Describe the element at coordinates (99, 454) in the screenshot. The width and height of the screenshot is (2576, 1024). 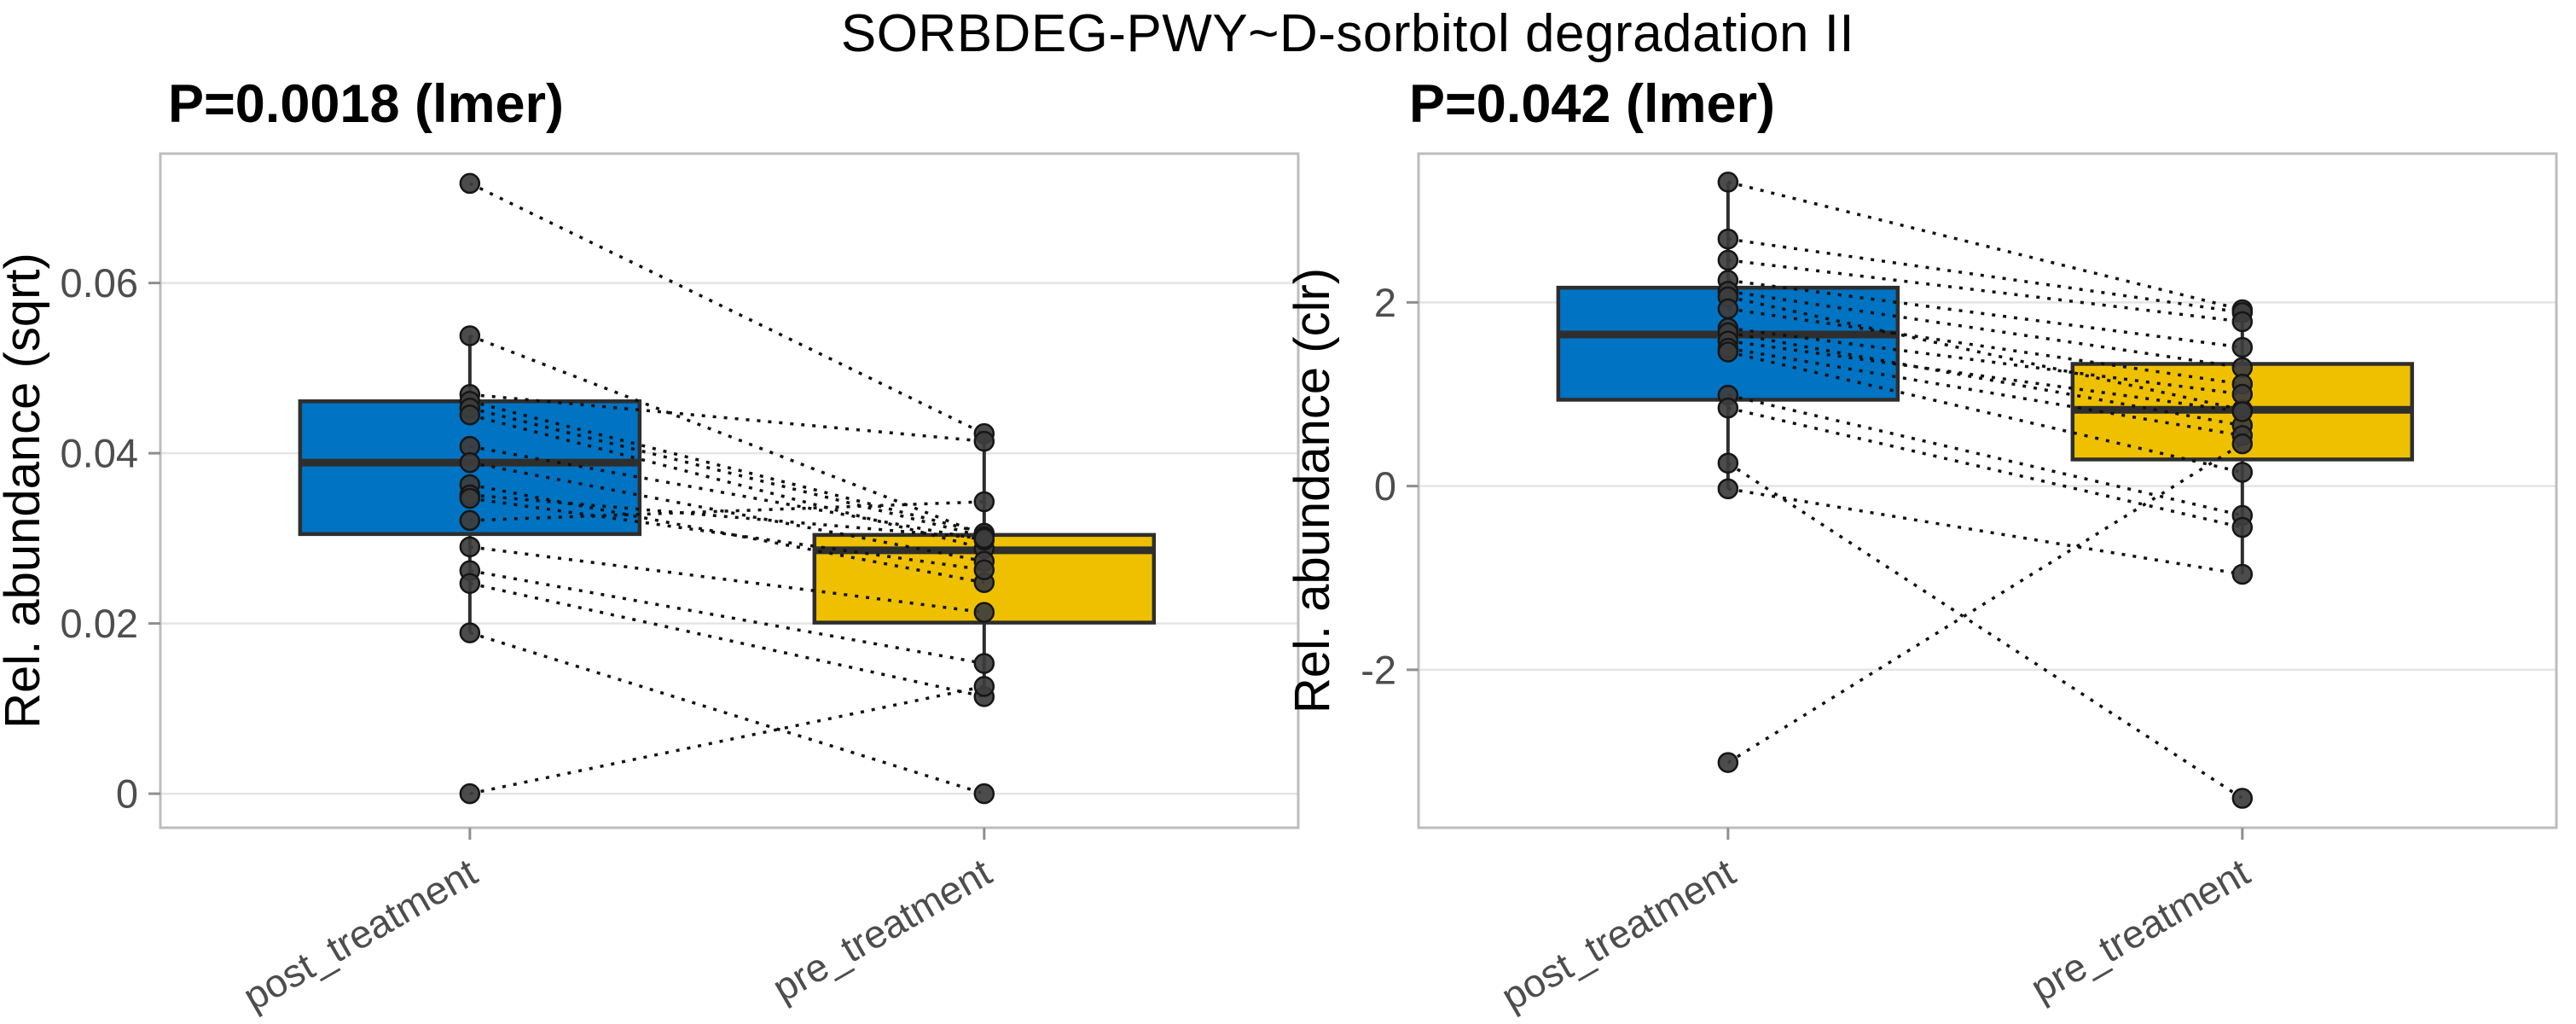
I see `y-tick-label: 0.04` at that location.